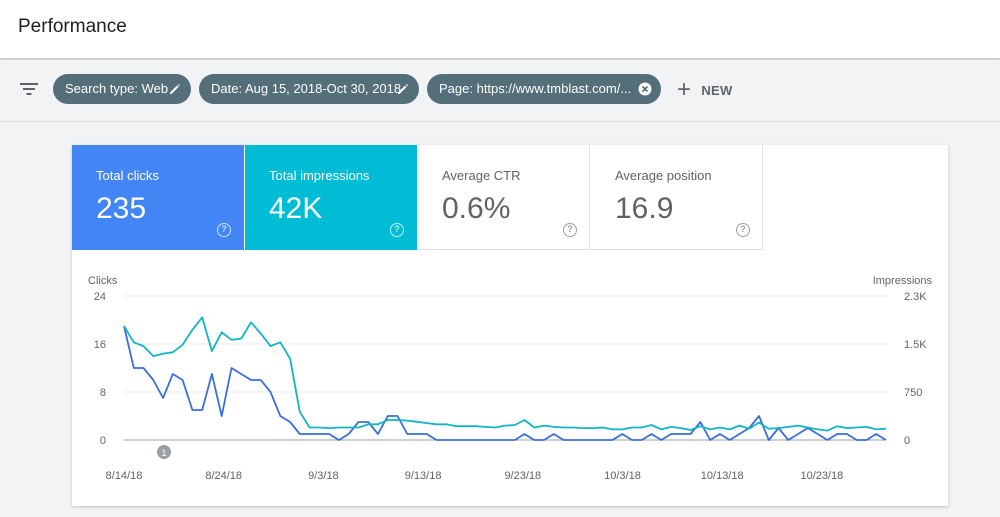 The height and width of the screenshot is (517, 1000). What do you see at coordinates (223, 476) in the screenshot?
I see `x-tick-label: 8/24/18` at bounding box center [223, 476].